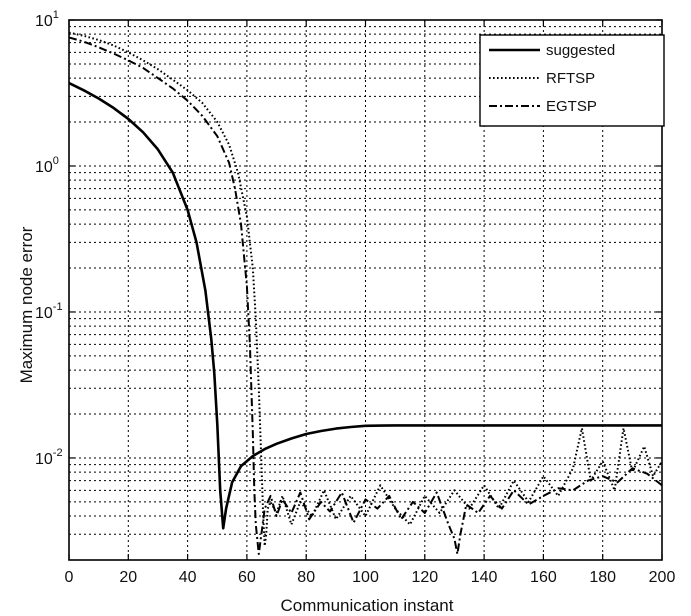 Image resolution: width=691 pixels, height=616 pixels. Describe the element at coordinates (128, 577) in the screenshot. I see `x-tick-label: 20` at that location.